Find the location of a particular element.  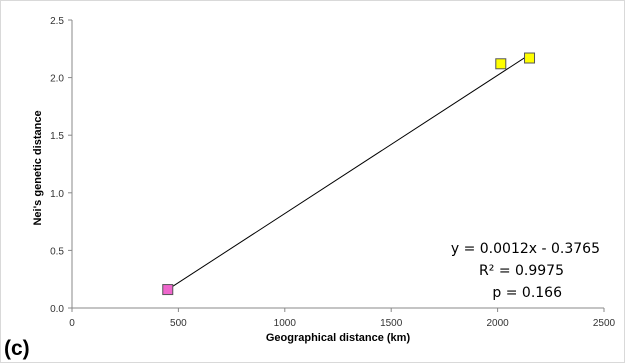

r-squared-label: R² = 0.9975 is located at coordinates (521, 271).